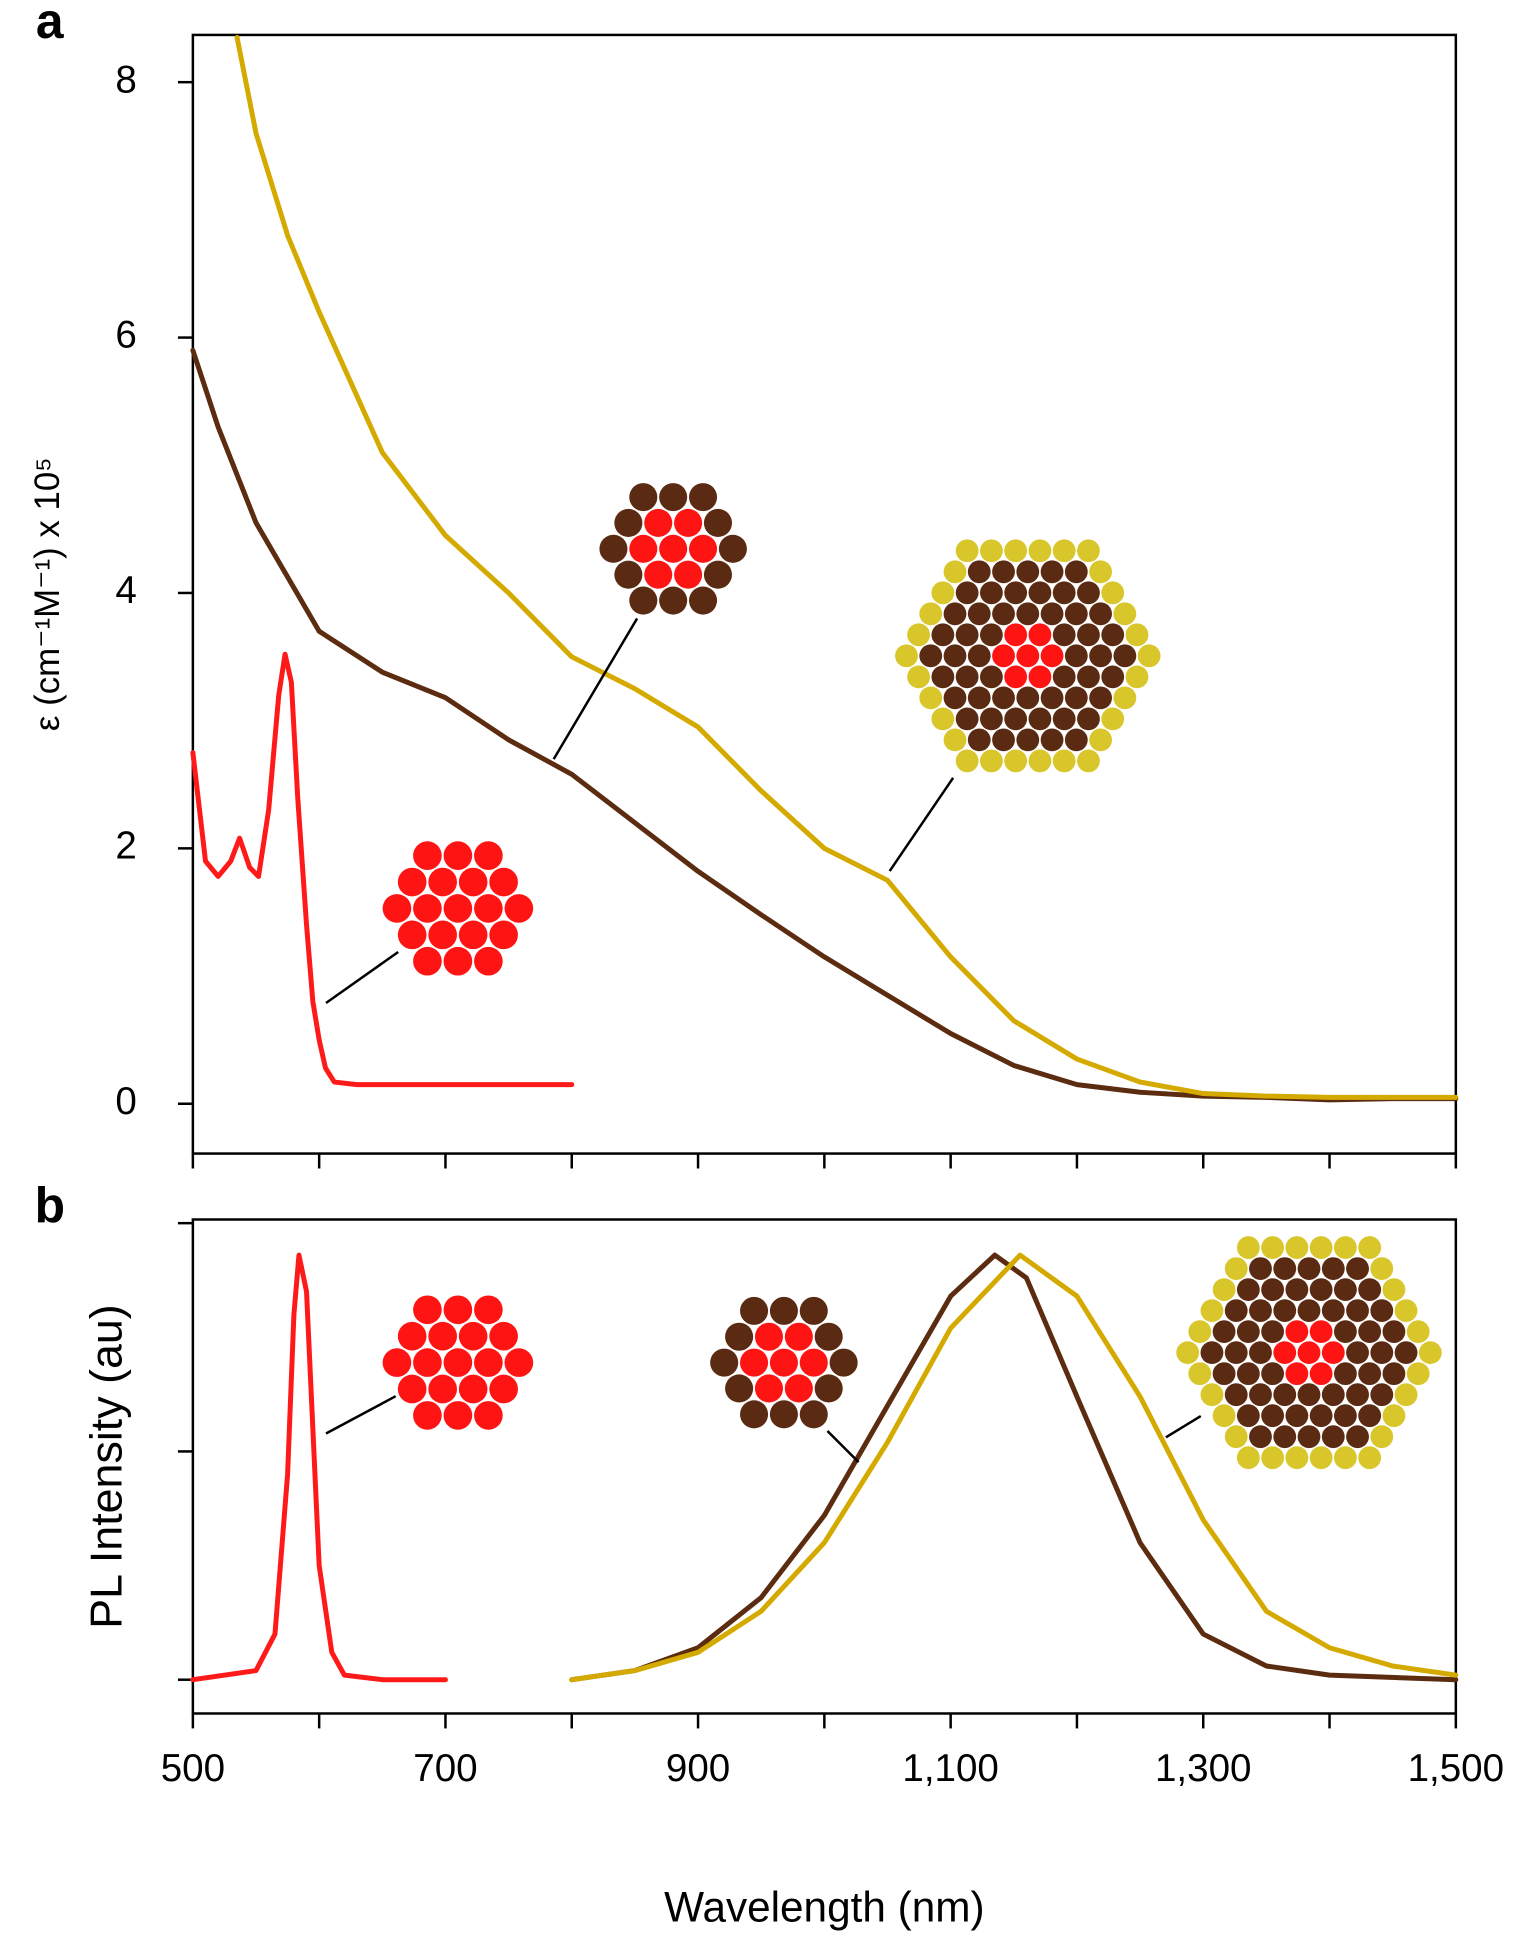 The height and width of the screenshot is (1950, 1528). I want to click on y-tick-label: 8, so click(125, 79).